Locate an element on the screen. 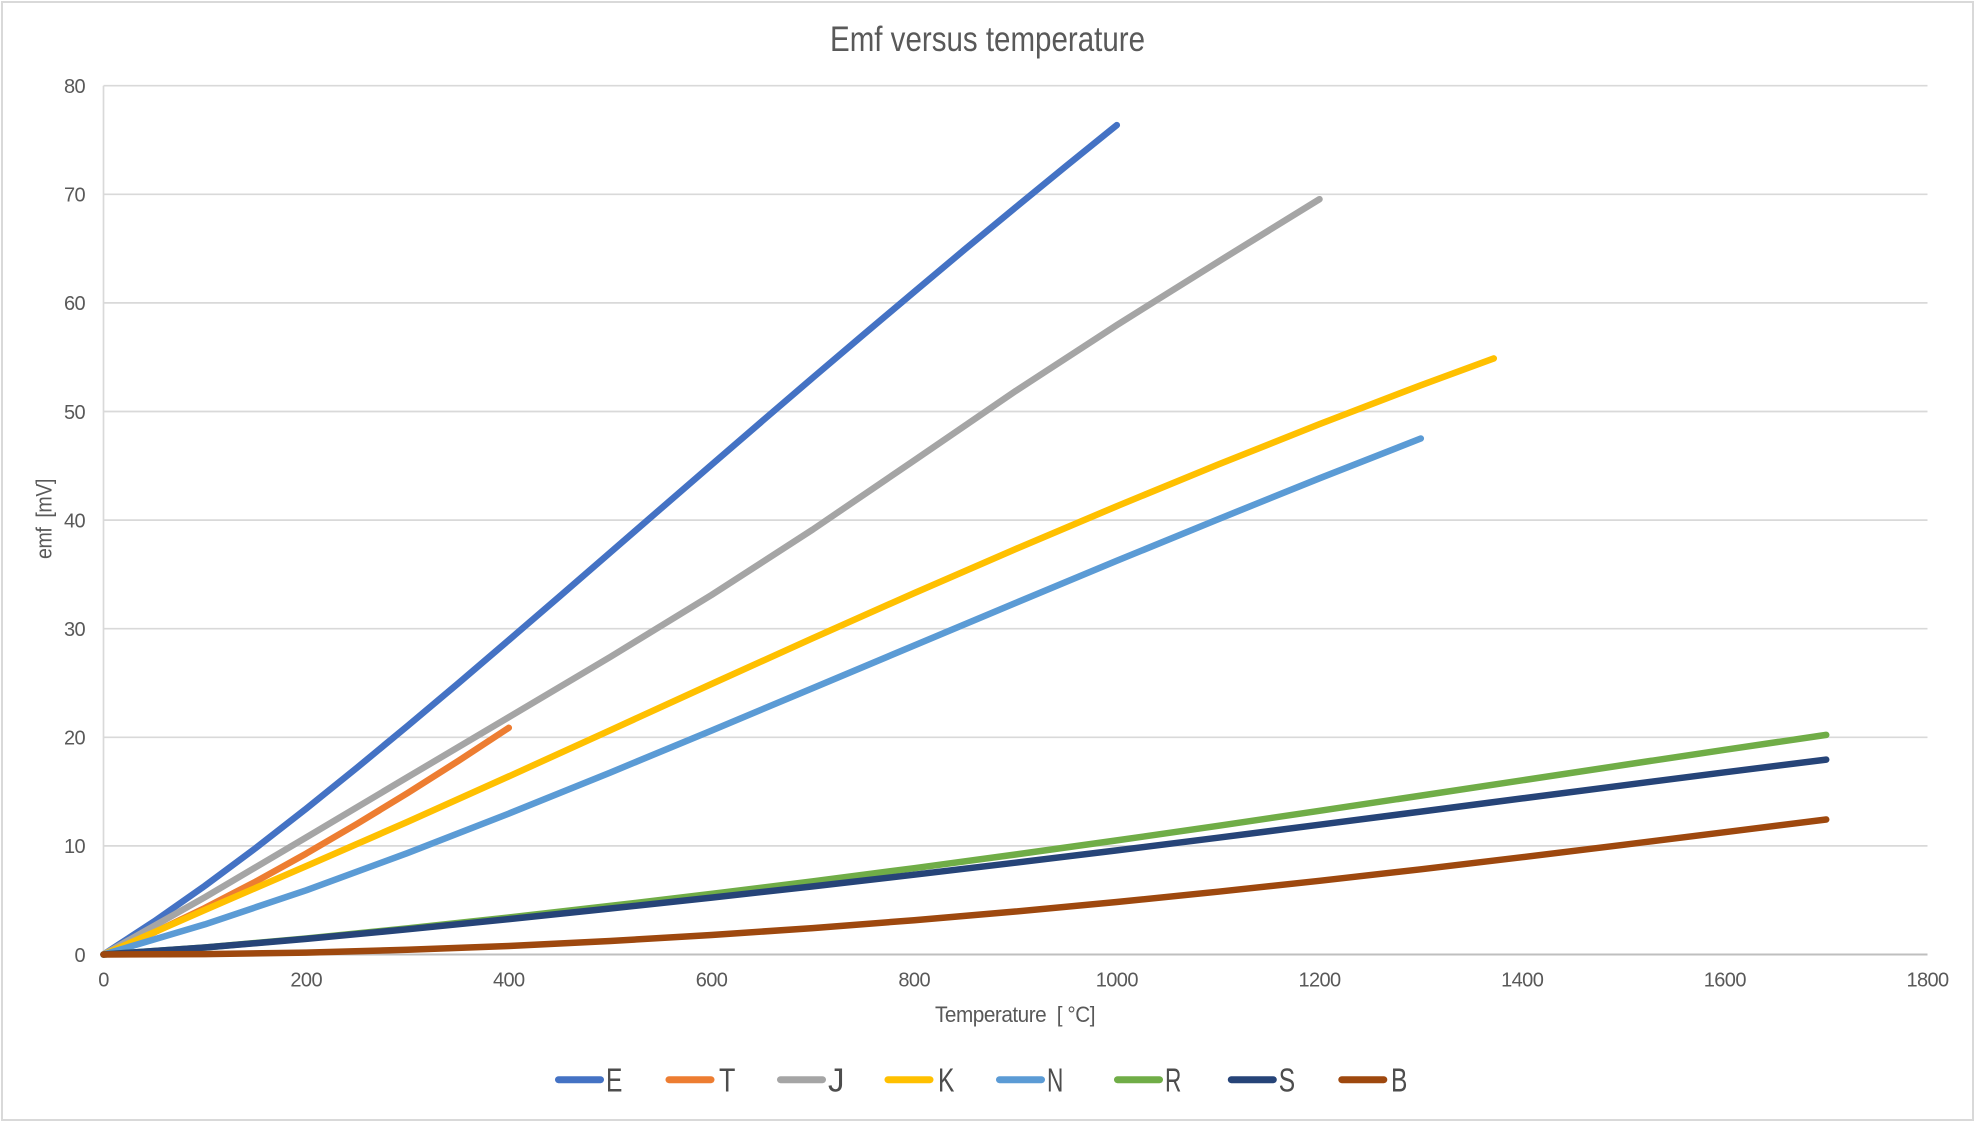 The height and width of the screenshot is (1124, 1975). svg-text: 1800 is located at coordinates (1927, 981).